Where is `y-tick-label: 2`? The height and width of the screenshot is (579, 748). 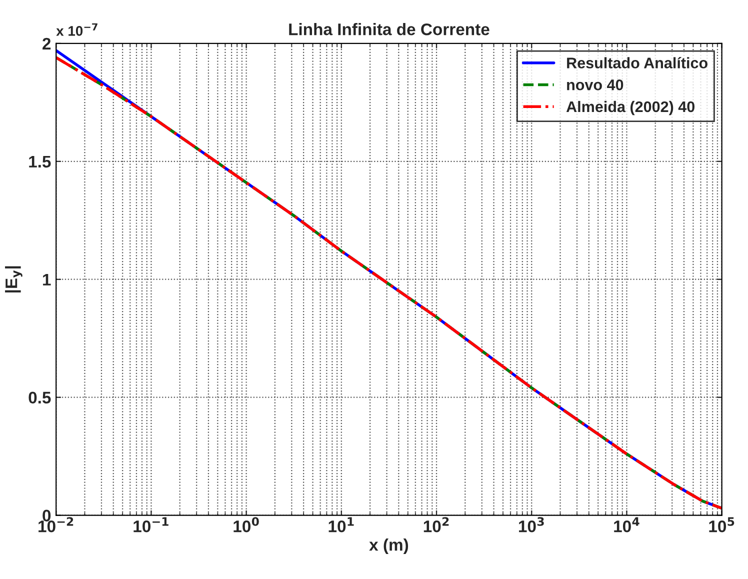 y-tick-label: 2 is located at coordinates (46, 44).